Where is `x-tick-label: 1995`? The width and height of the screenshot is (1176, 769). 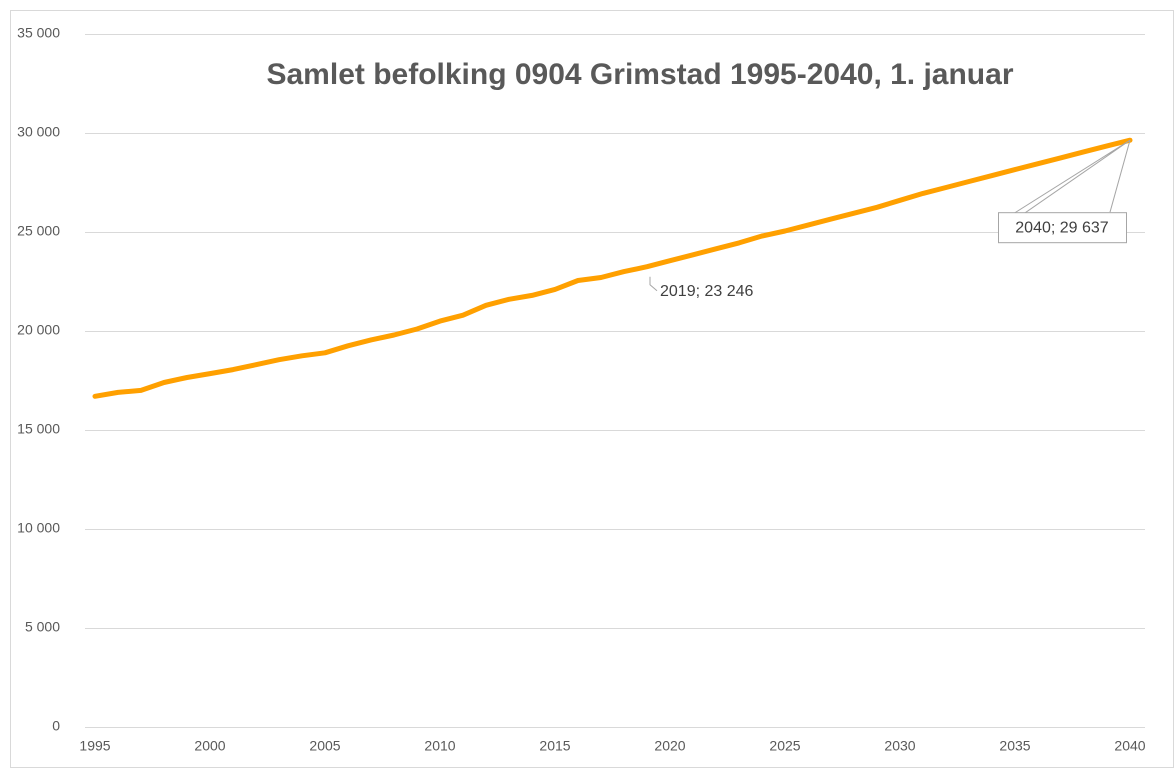
x-tick-label: 1995 is located at coordinates (94, 746).